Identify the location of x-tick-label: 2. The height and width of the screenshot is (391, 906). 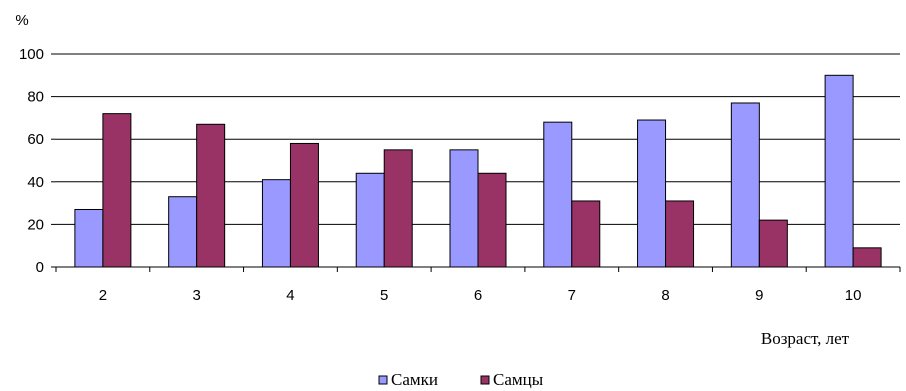
(103, 295).